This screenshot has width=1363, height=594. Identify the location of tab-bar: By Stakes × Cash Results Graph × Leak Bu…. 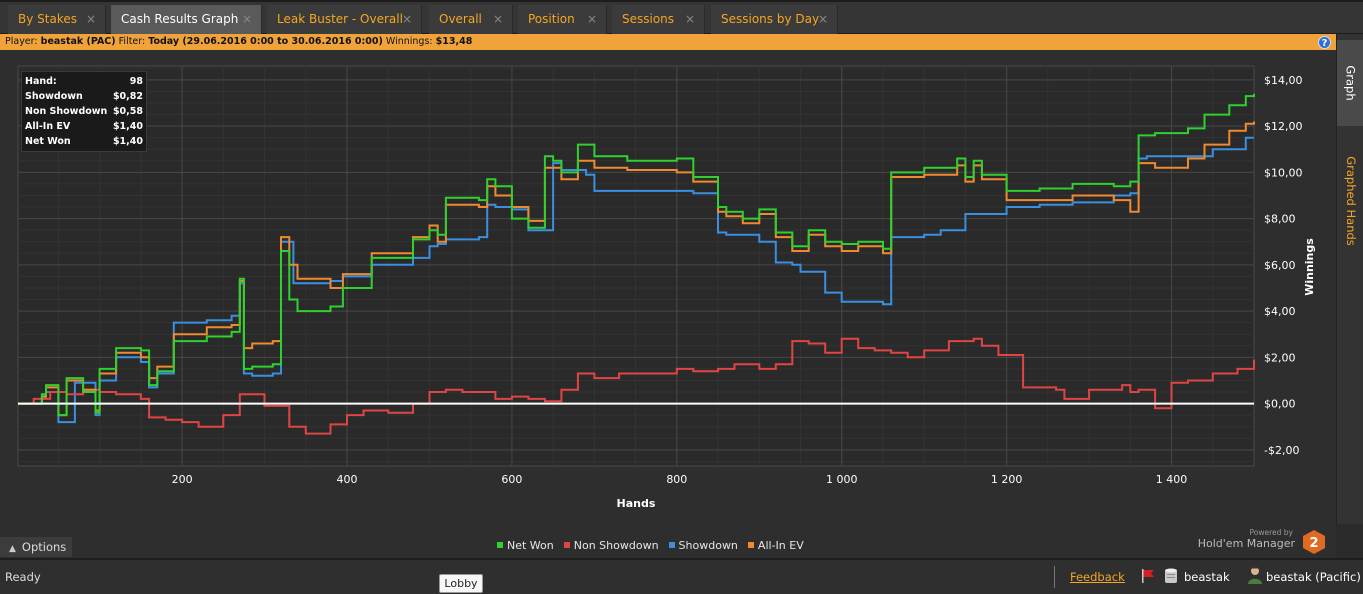
(681, 17).